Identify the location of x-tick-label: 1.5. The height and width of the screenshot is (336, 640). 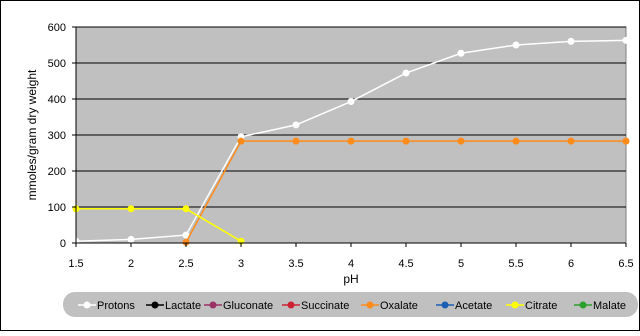
(75, 264).